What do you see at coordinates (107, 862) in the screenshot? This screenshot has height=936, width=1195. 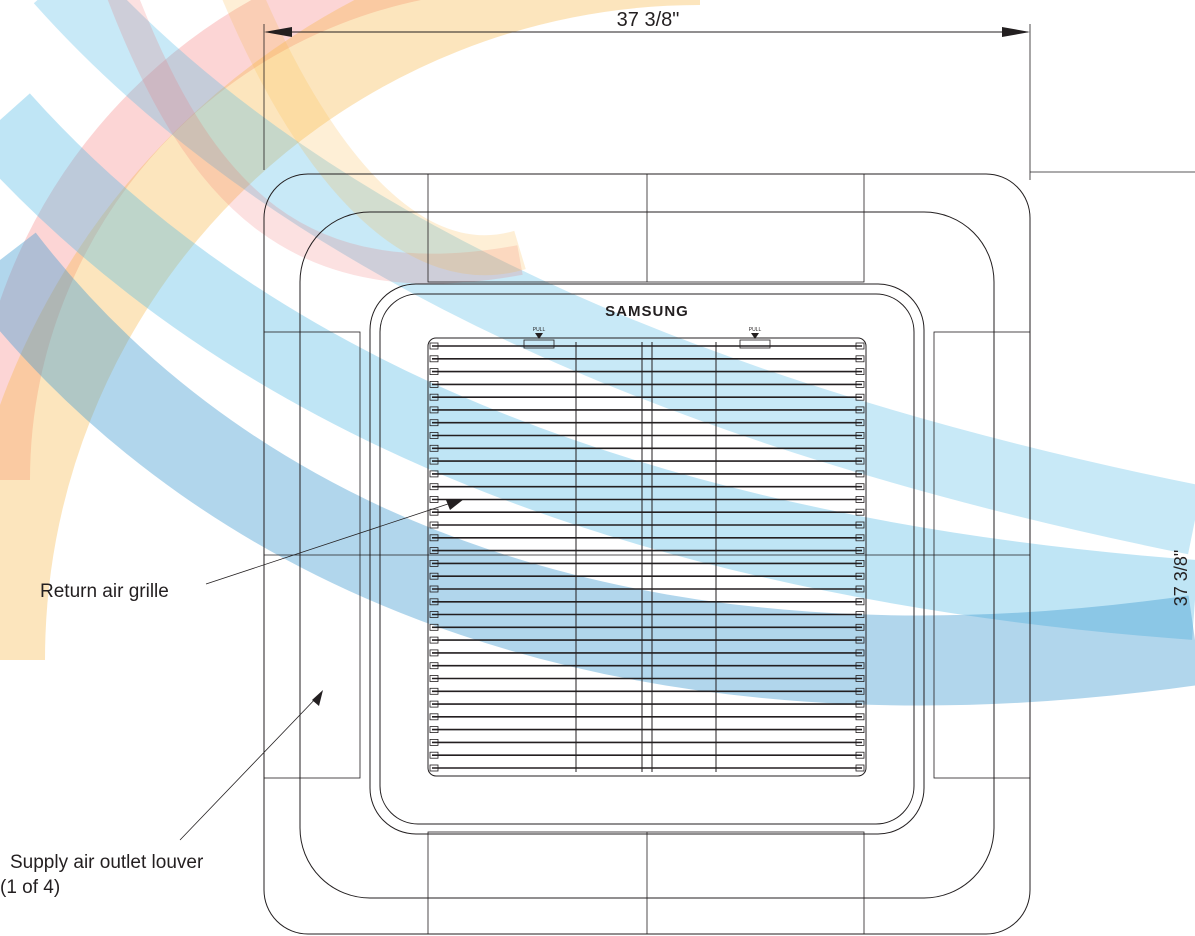 I see `supply-air-label-line1: Supply air outlet louver` at bounding box center [107, 862].